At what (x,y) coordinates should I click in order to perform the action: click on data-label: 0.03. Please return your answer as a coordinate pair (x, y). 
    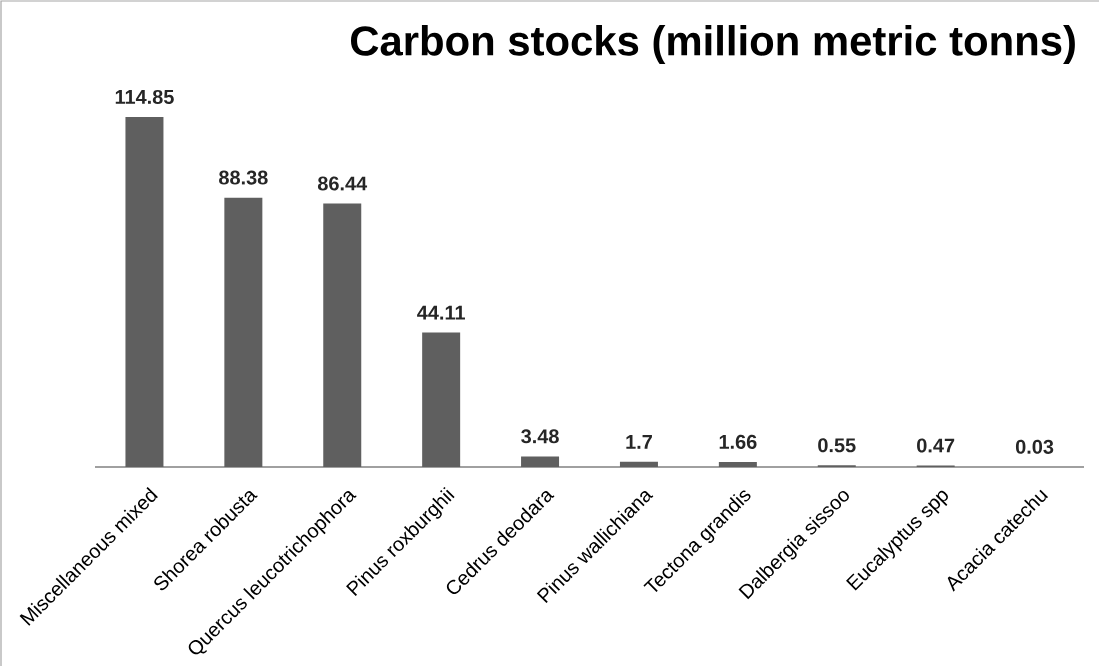
    Looking at the image, I should click on (1034, 446).